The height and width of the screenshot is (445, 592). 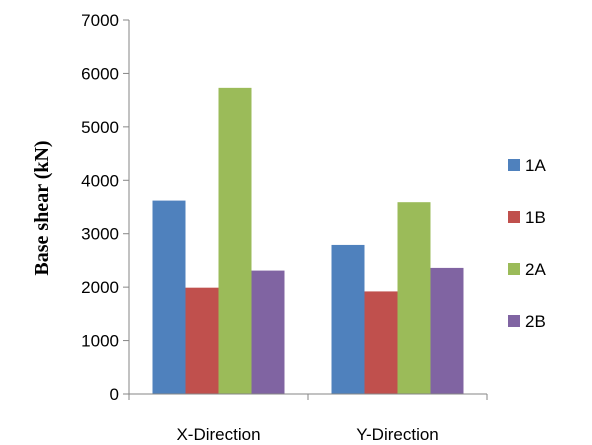 I want to click on legend-label-1A: 1A, so click(x=535, y=165).